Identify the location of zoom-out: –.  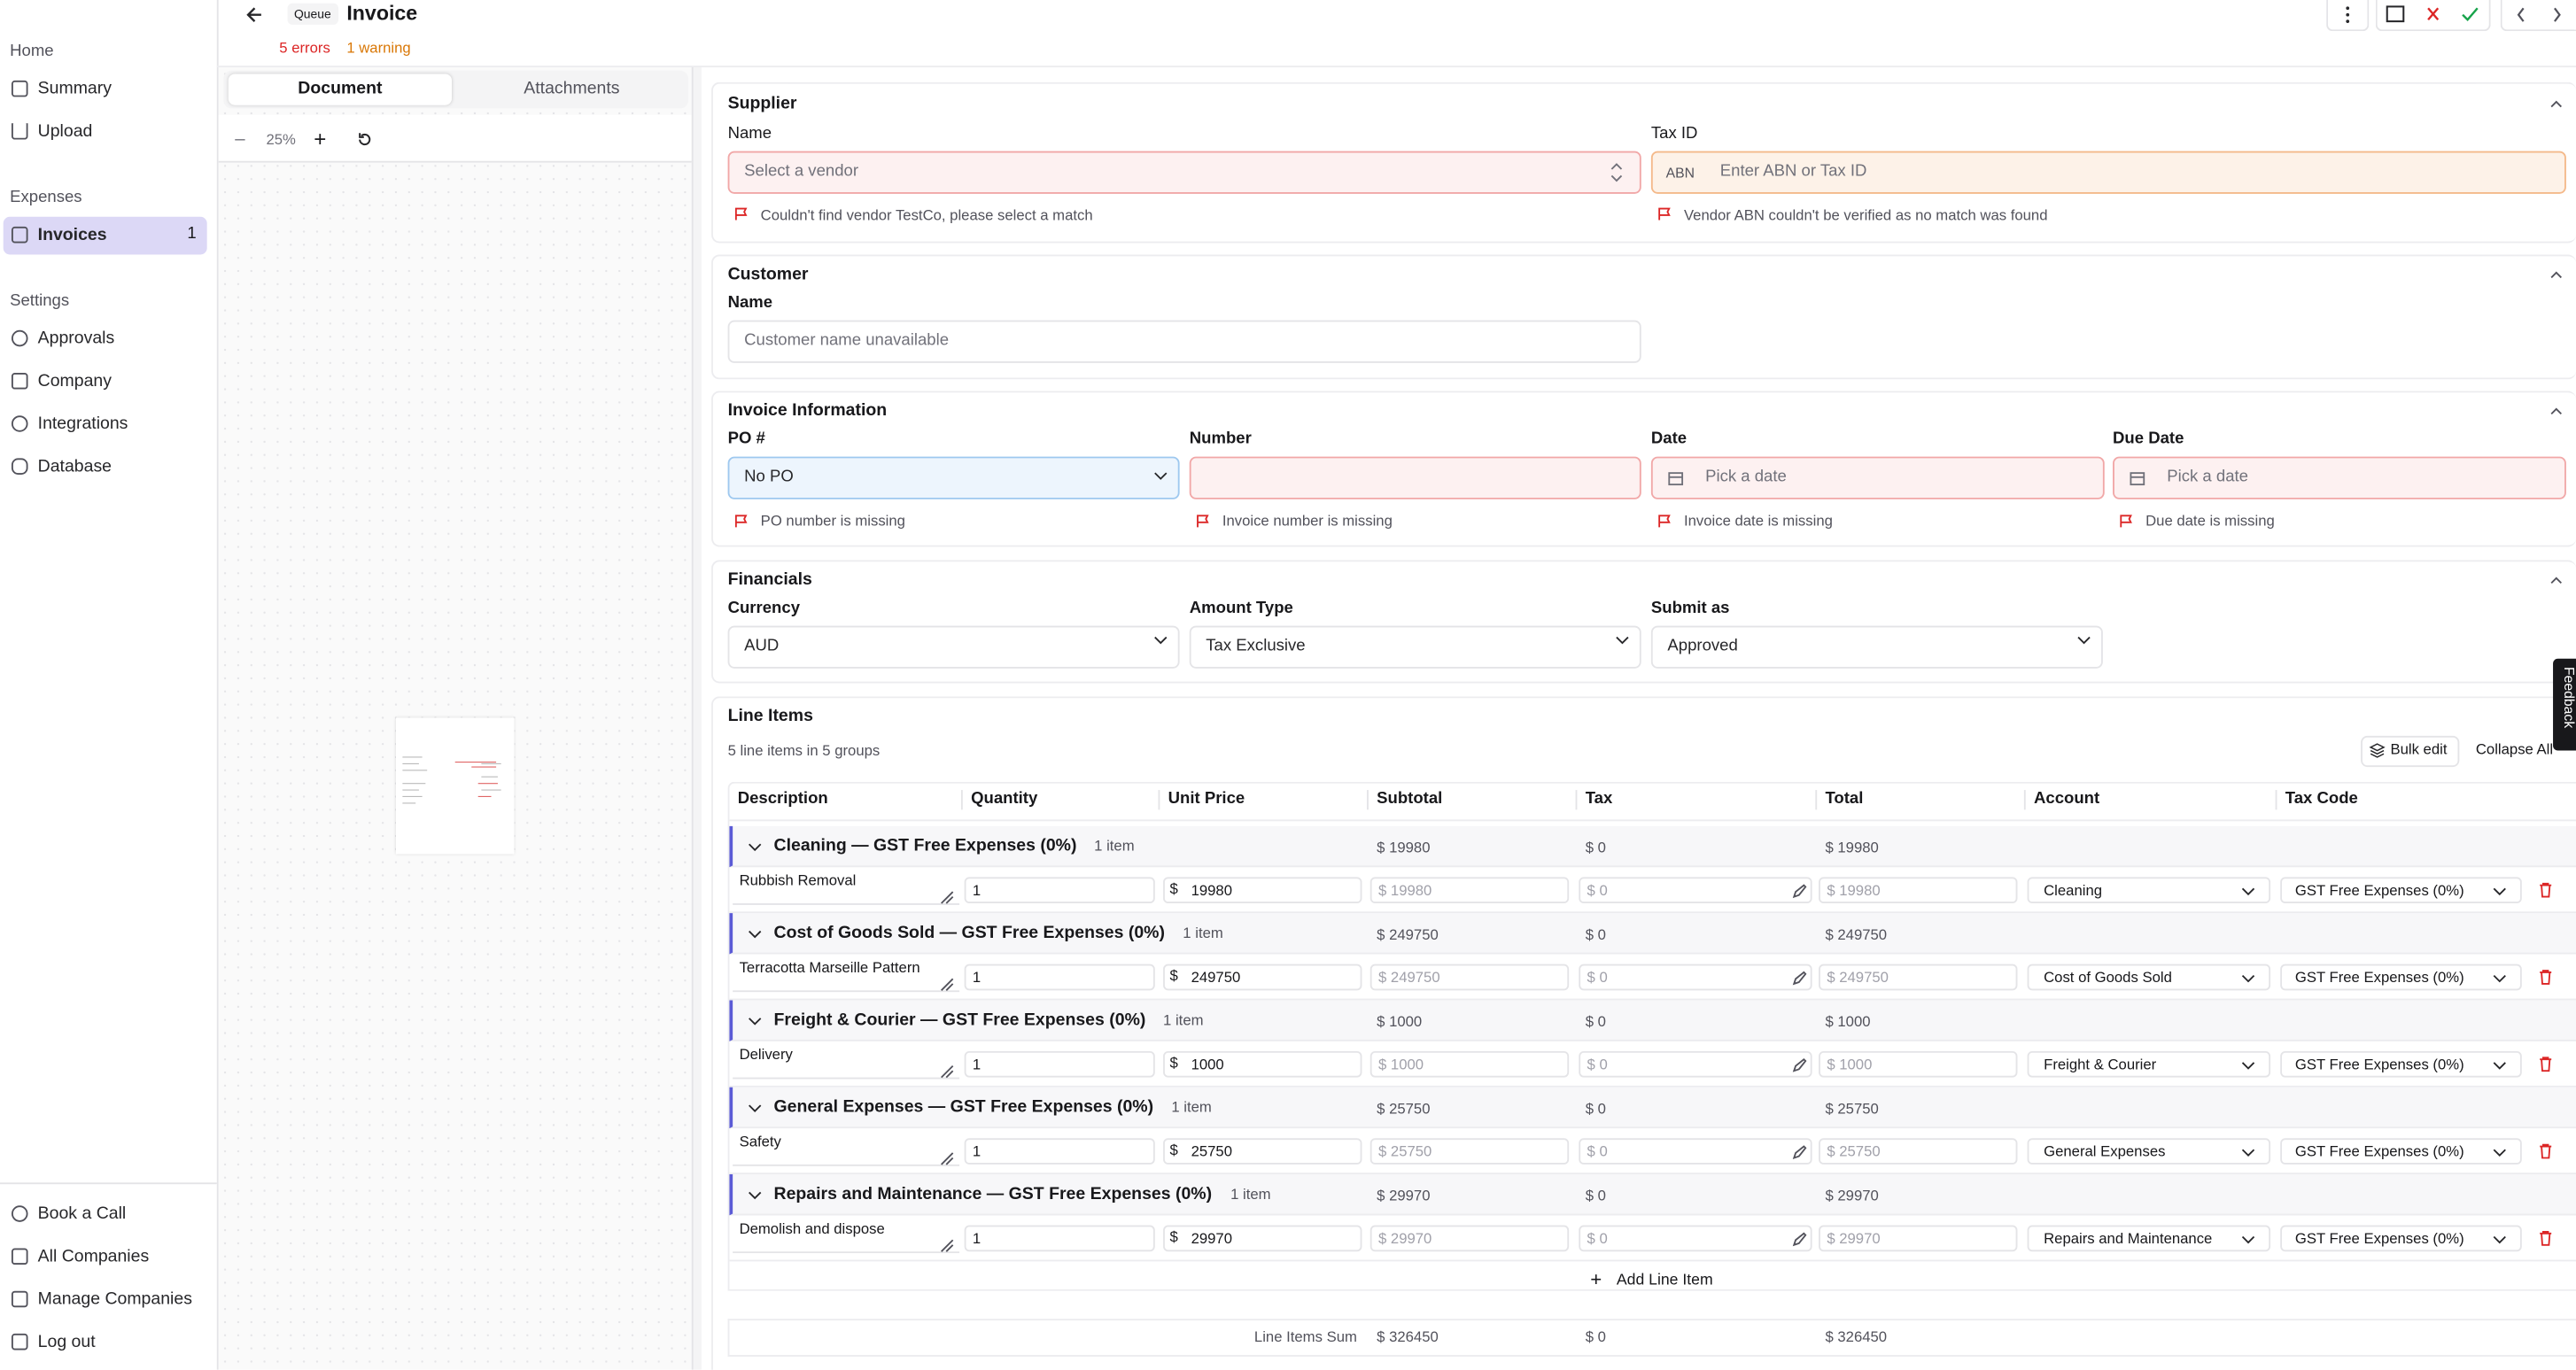
(240, 139).